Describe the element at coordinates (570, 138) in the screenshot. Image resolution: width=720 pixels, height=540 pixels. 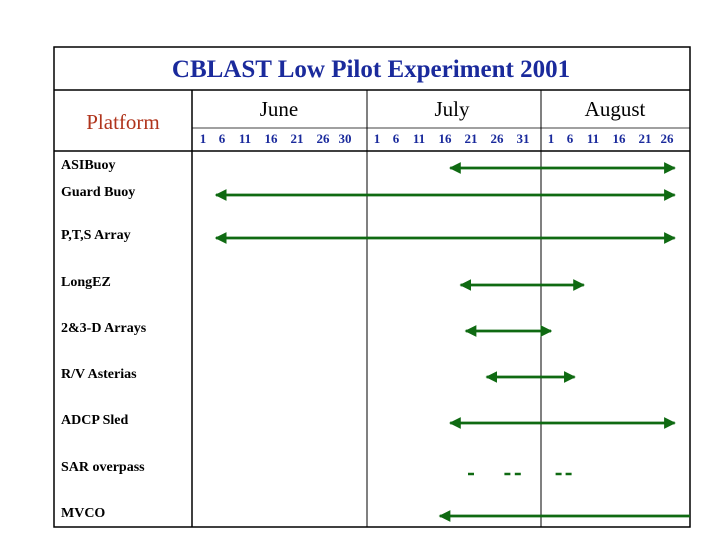
I see `day-tick-august-6: 6` at that location.